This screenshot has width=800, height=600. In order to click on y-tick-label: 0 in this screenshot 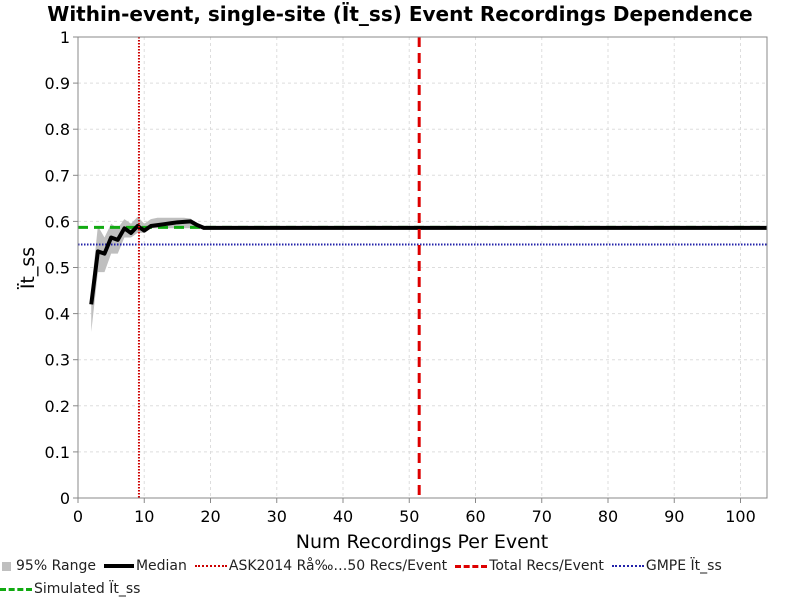, I will do `click(65, 498)`.